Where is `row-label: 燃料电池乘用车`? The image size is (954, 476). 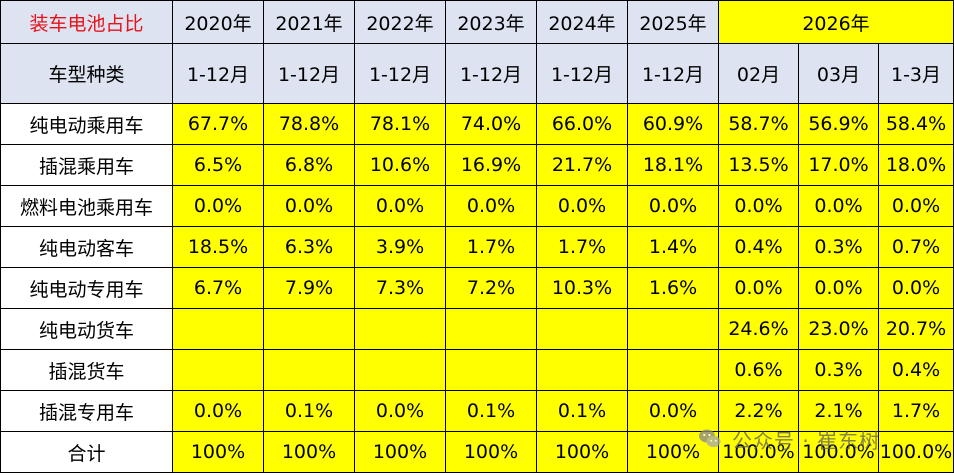
row-label: 燃料电池乘用车 is located at coordinates (86, 206).